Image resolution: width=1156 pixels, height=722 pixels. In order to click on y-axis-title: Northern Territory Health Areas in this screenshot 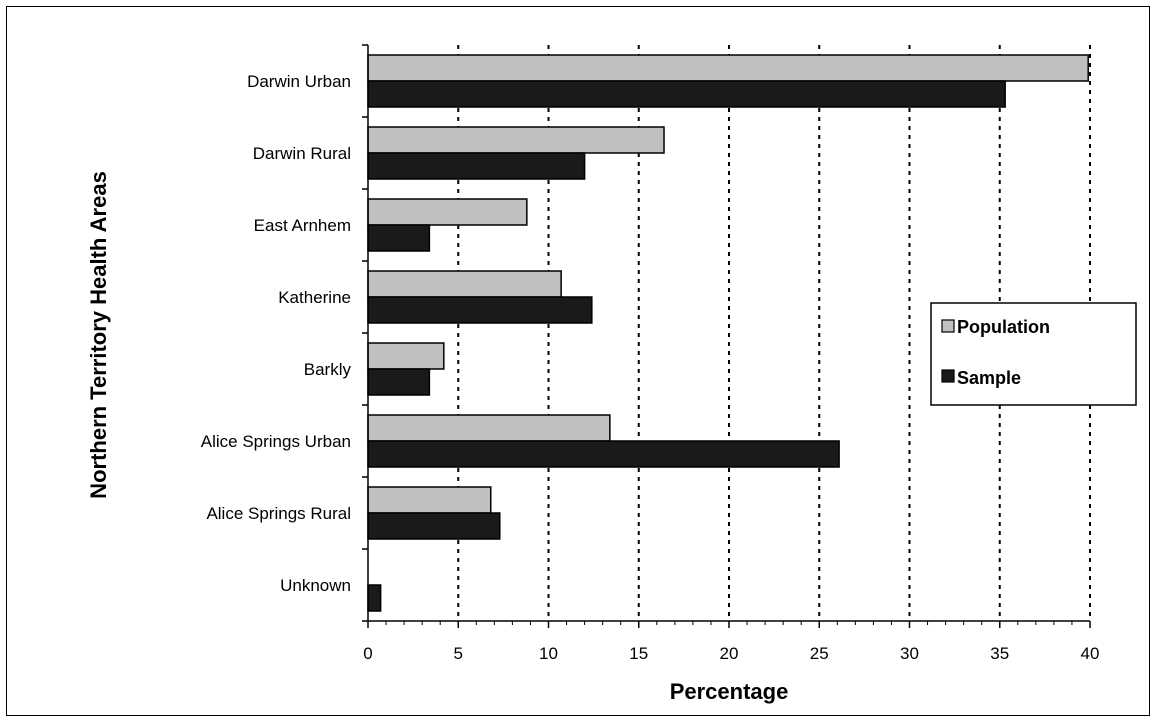, I will do `click(98, 335)`.